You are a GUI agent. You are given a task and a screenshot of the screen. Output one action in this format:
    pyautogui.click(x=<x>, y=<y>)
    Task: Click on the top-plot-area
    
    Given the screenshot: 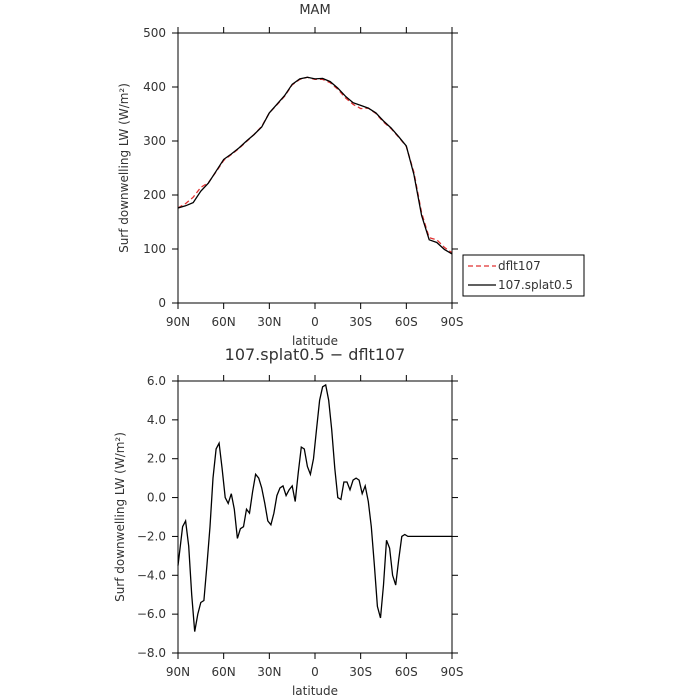 What is the action you would take?
    pyautogui.click(x=315, y=165)
    